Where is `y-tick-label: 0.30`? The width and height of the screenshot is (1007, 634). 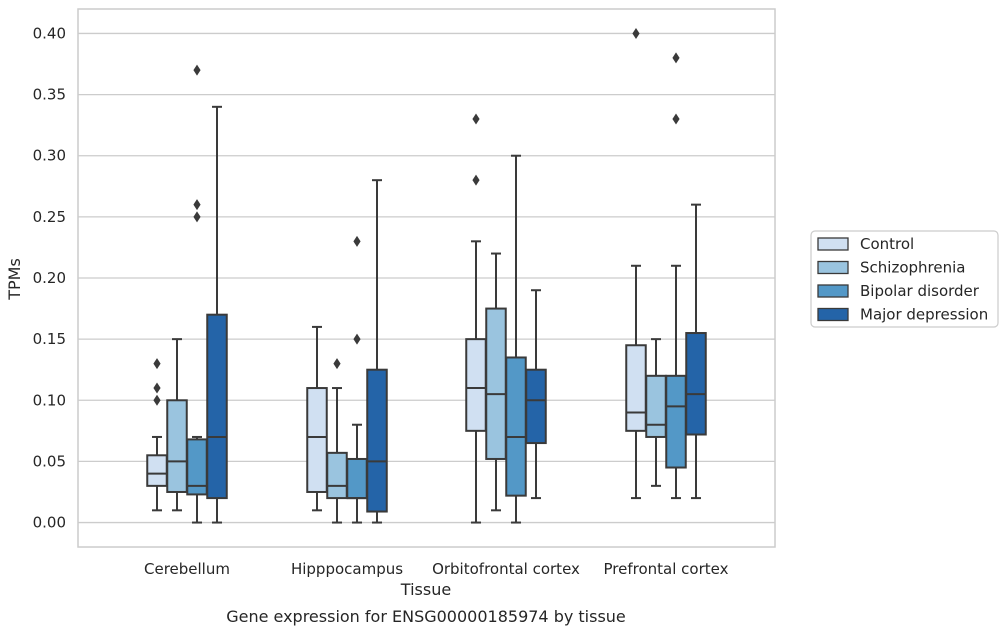
y-tick-label: 0.30 is located at coordinates (49, 156).